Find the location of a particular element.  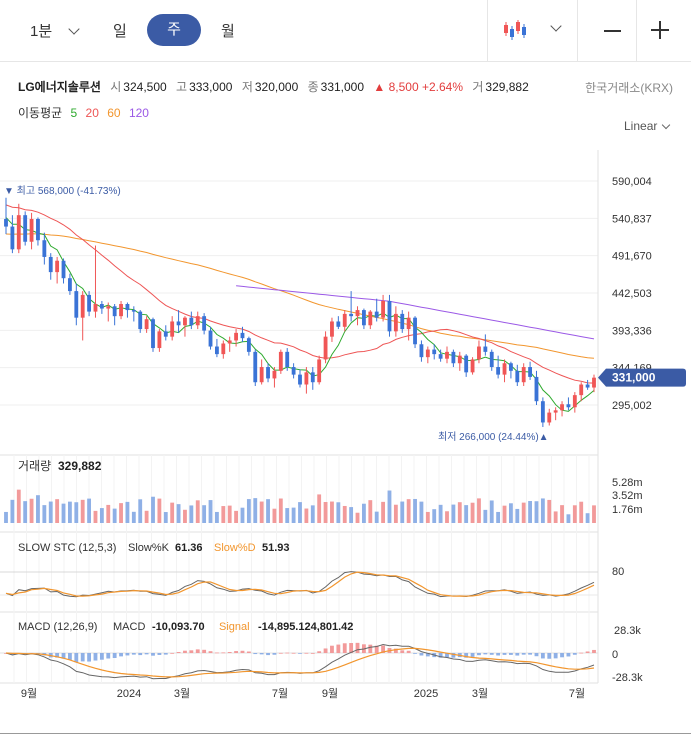

macd-axis-label: 28.3k is located at coordinates (627, 631).